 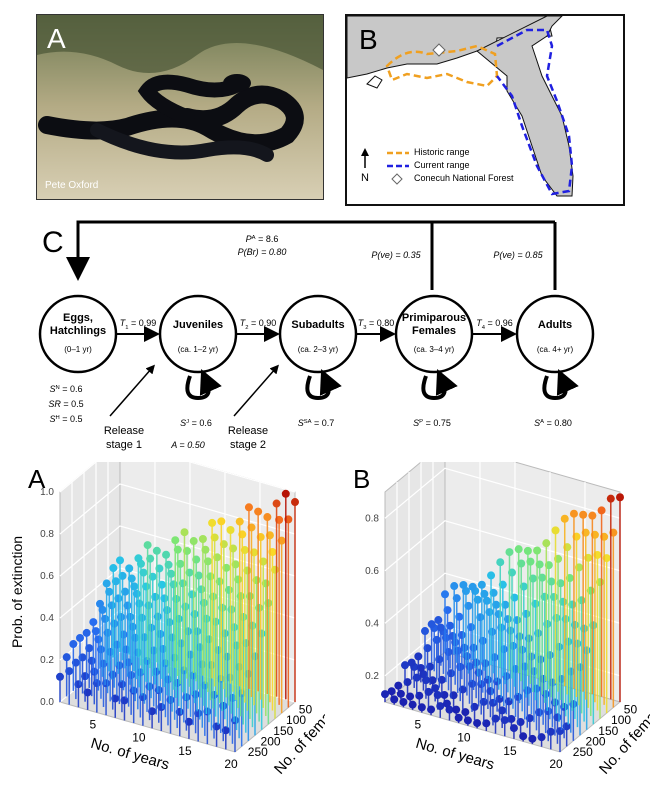 What do you see at coordinates (17, 592) in the screenshot?
I see `y-axis-label: Prob. of extinction` at bounding box center [17, 592].